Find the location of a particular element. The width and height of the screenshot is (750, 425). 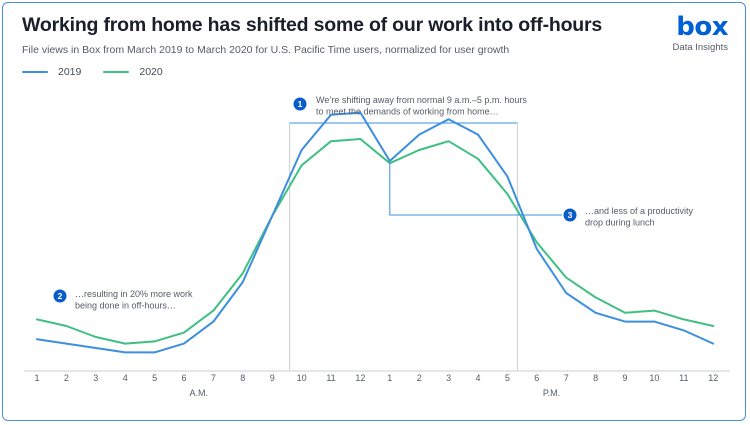

box-logo: box is located at coordinates (702, 27).